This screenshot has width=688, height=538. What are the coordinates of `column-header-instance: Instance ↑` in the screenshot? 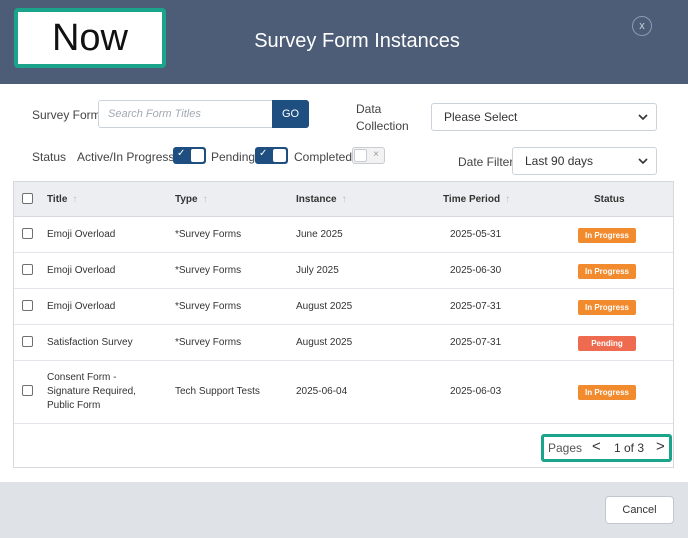 It's located at (321, 199).